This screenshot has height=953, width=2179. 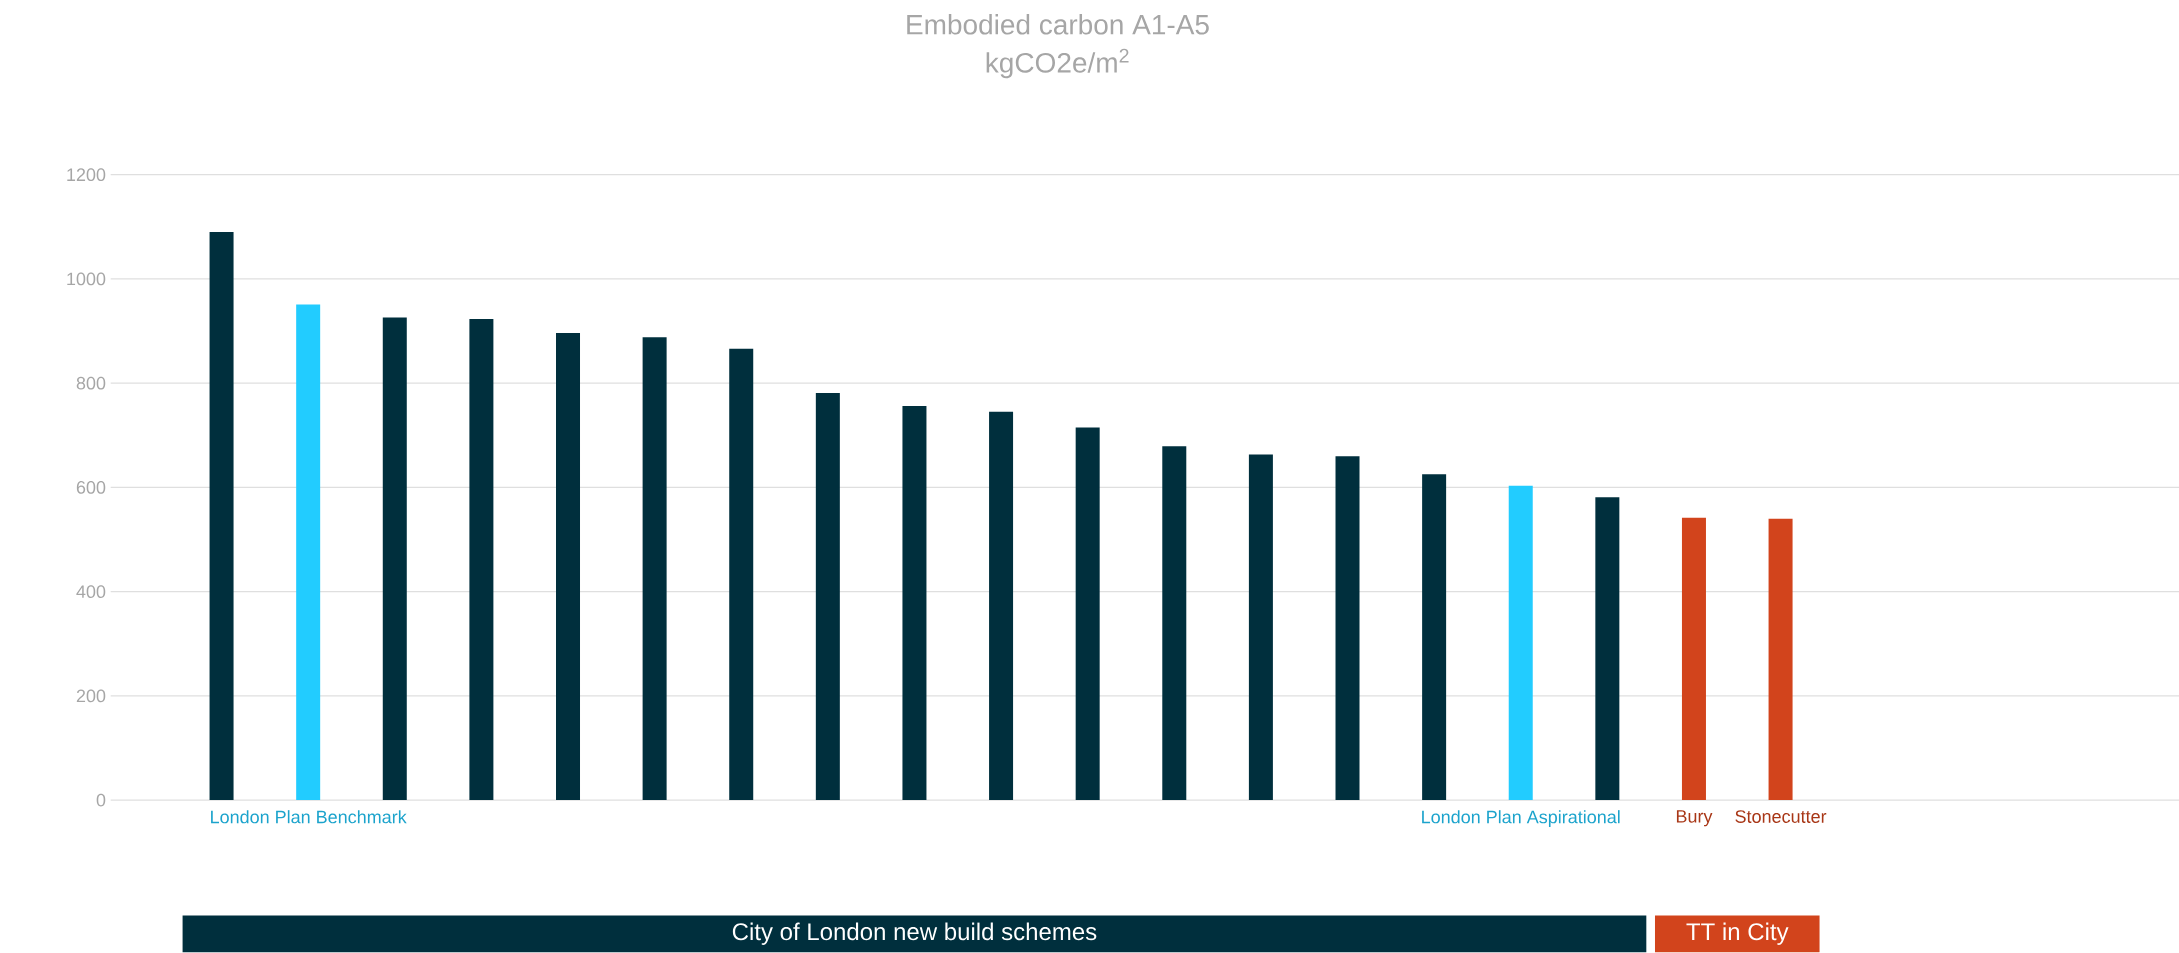 I want to click on y-tick-label: 800, so click(x=91, y=383).